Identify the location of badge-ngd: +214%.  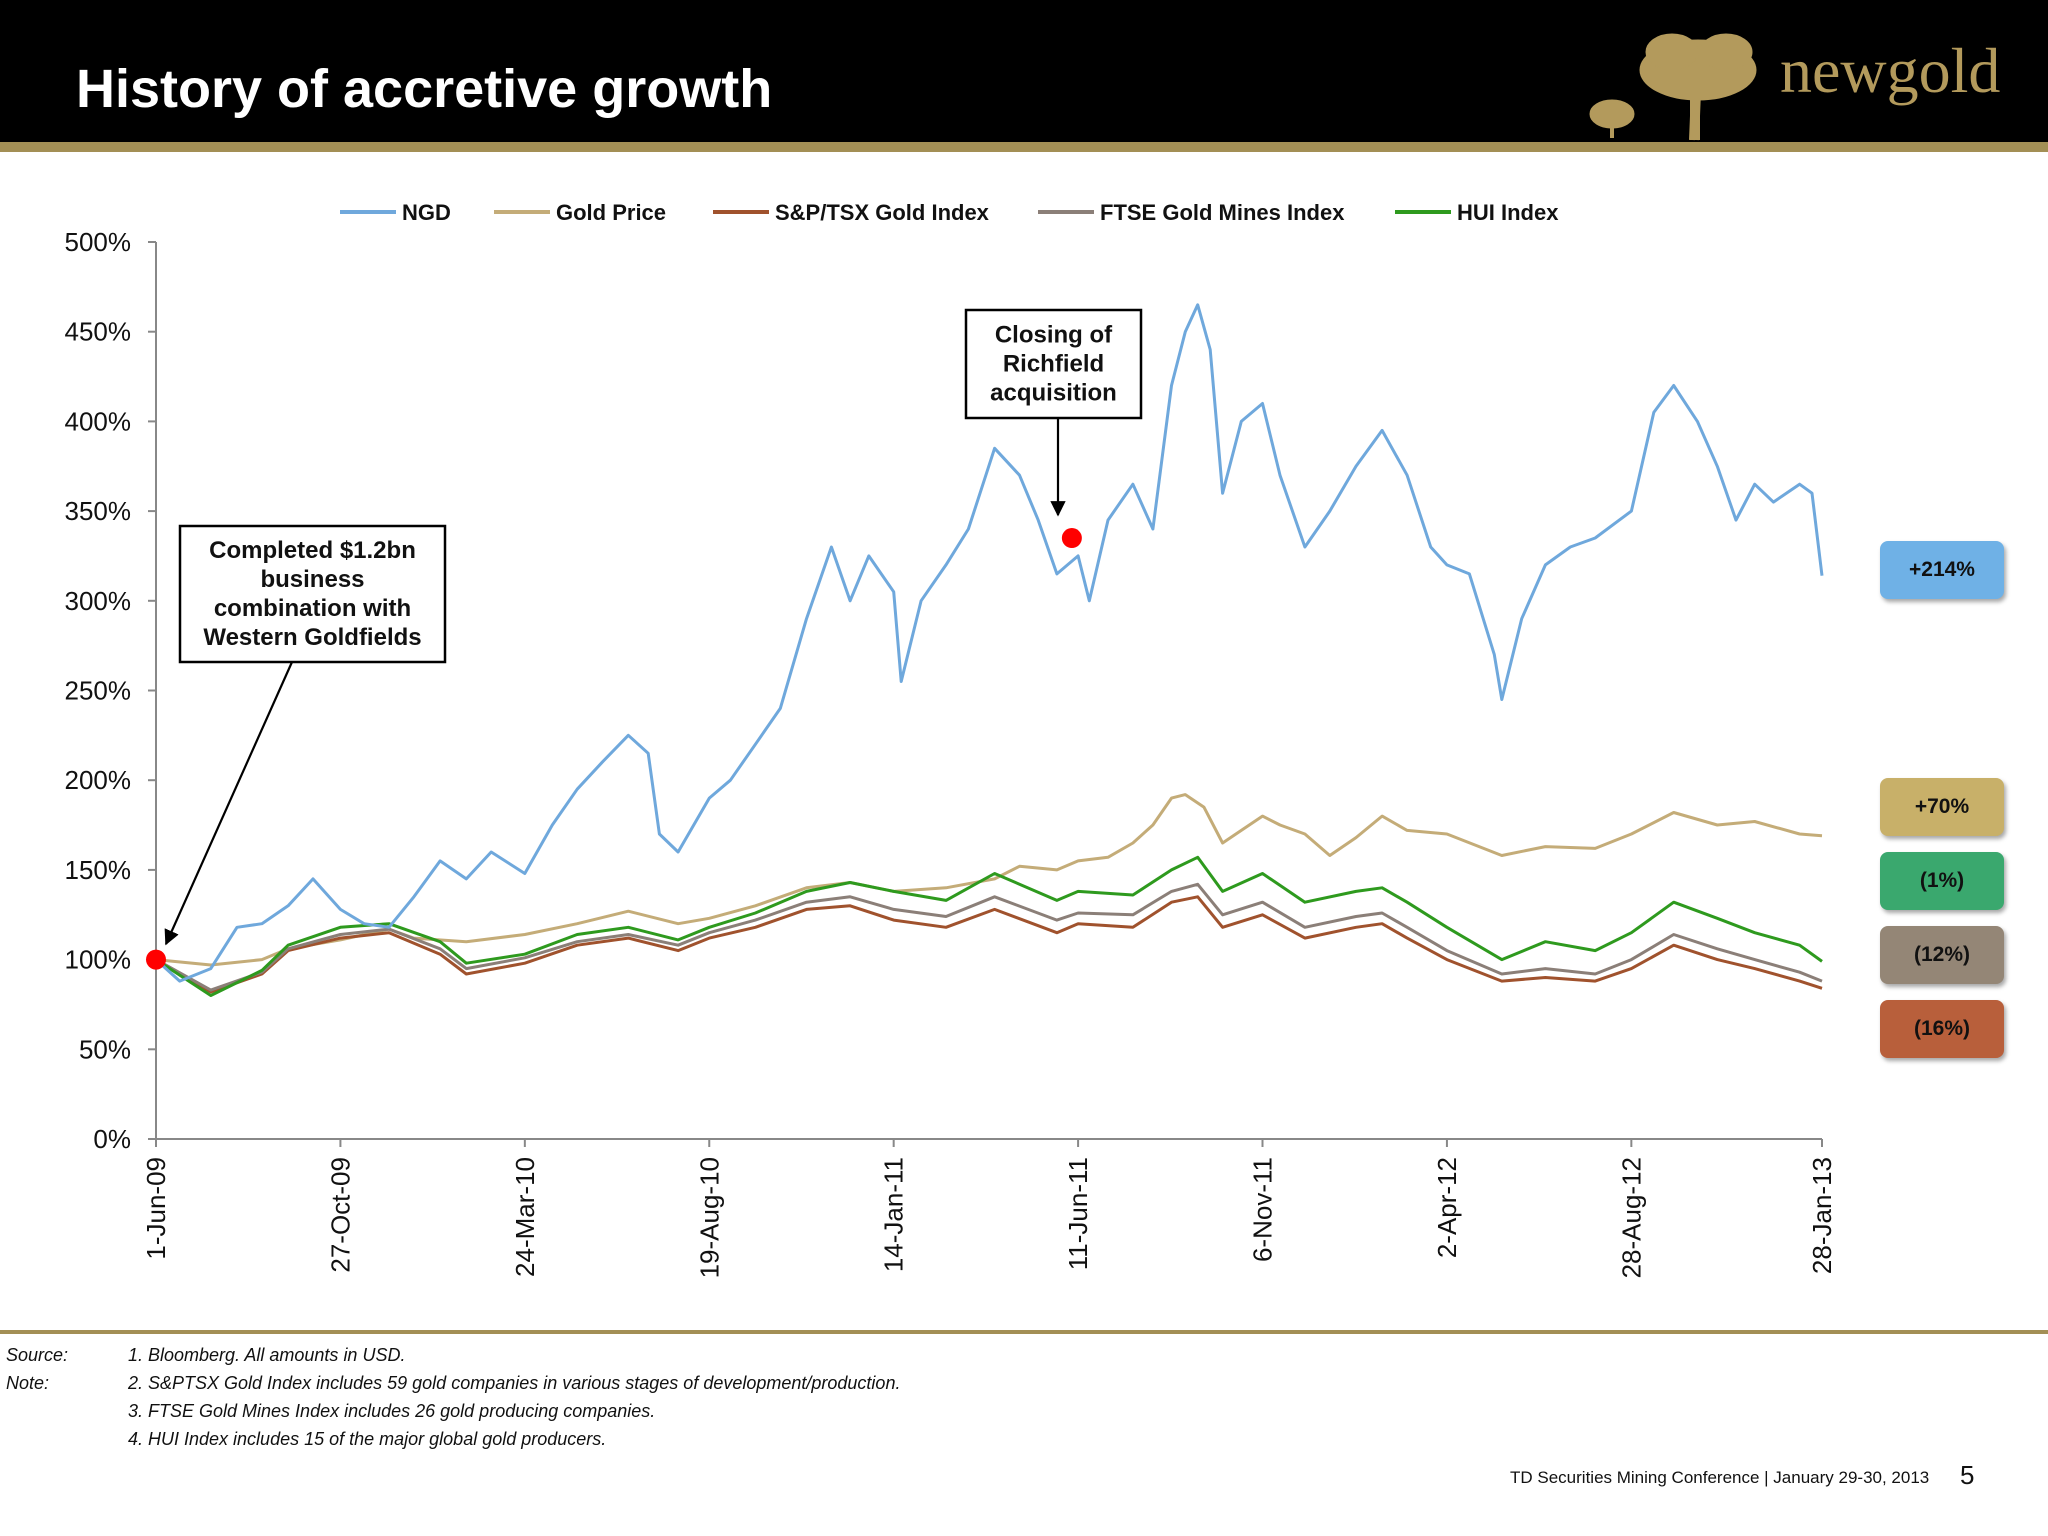
(1942, 570).